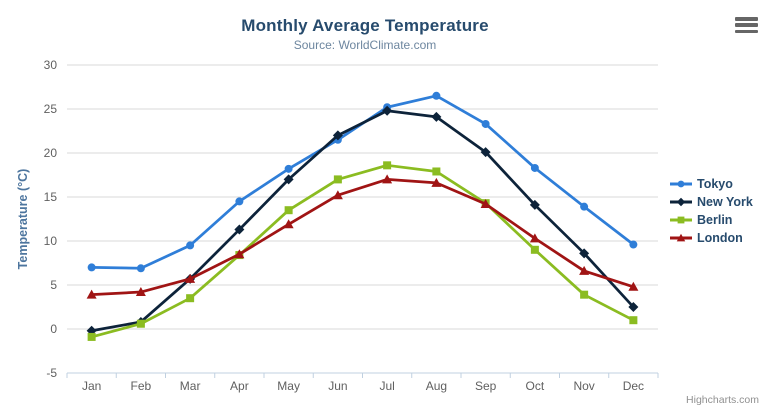 This screenshot has width=769, height=416. I want to click on legend-item-label: London, so click(720, 238).